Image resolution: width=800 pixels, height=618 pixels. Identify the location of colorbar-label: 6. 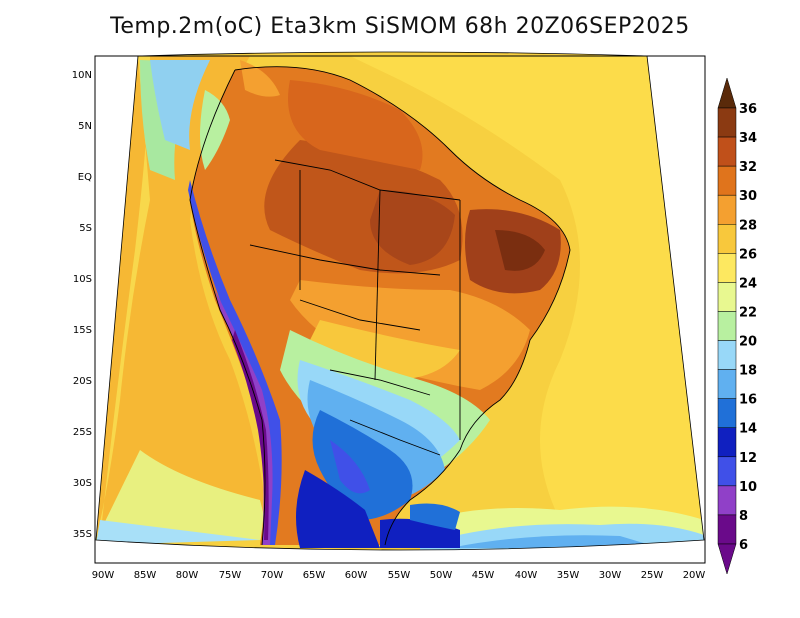
(743, 545).